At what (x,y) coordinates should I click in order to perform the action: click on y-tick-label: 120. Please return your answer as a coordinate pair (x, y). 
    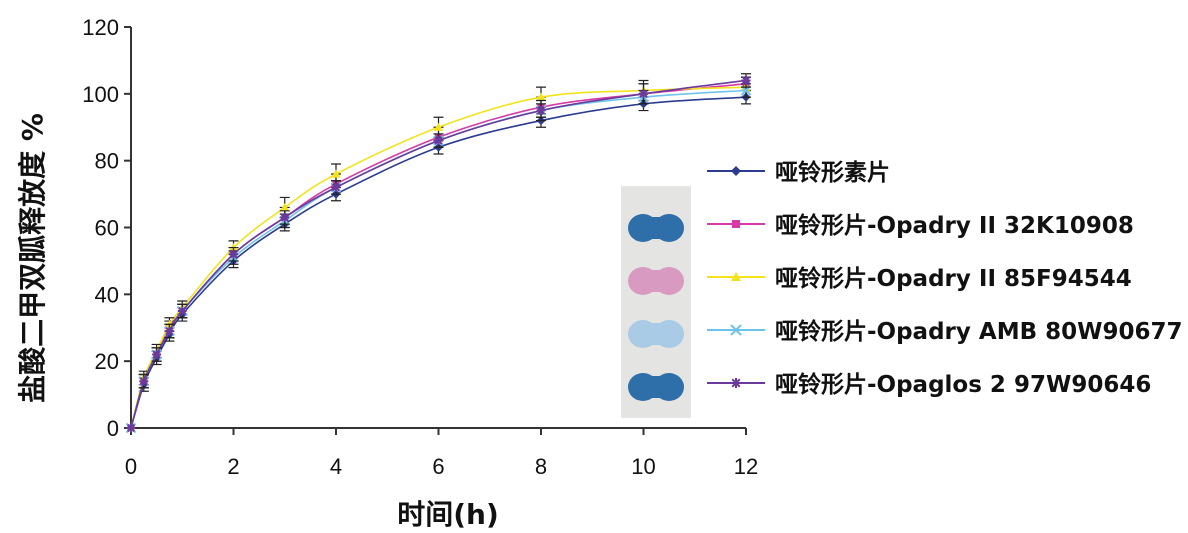
    Looking at the image, I should click on (100, 27).